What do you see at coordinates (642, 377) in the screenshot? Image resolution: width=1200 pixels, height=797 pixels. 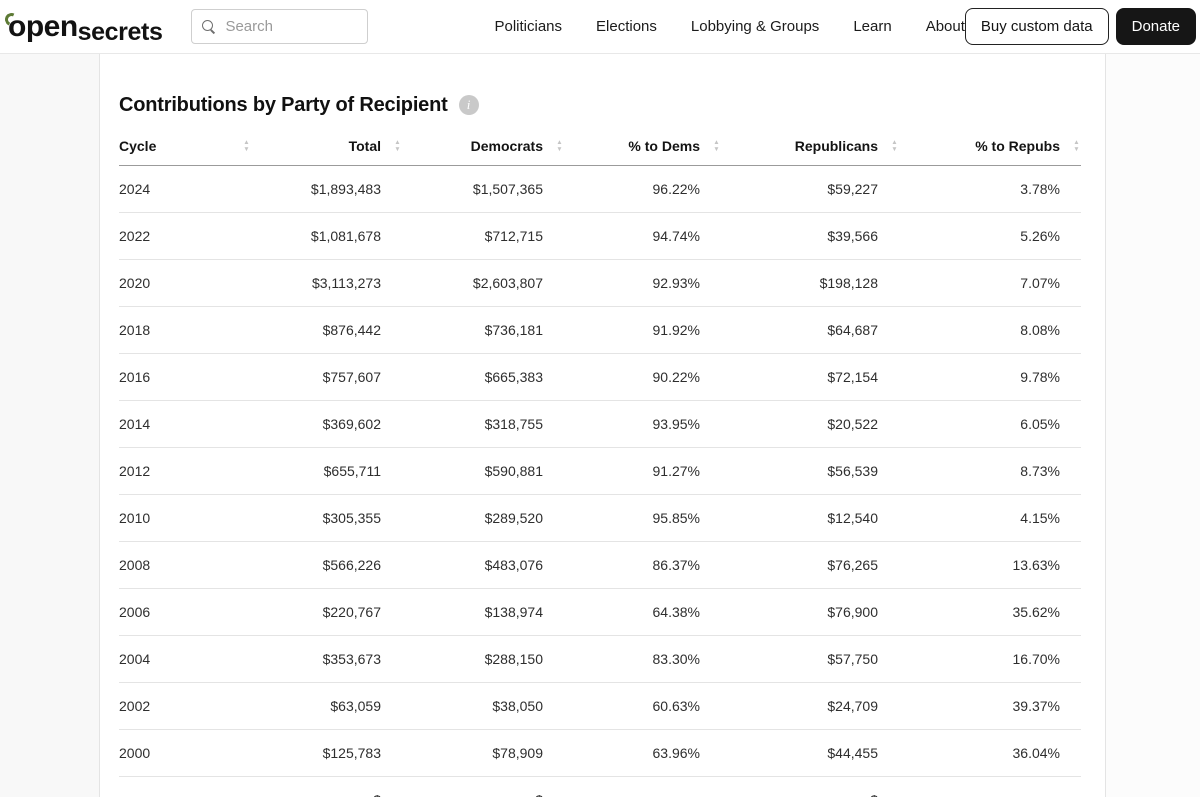 I see `cell-pct-dems: 90.22%` at bounding box center [642, 377].